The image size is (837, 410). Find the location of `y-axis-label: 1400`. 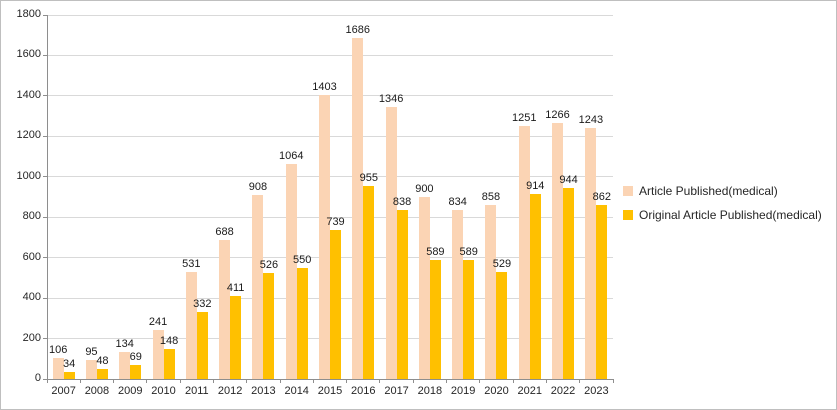

y-axis-label: 1400 is located at coordinates (28, 94).